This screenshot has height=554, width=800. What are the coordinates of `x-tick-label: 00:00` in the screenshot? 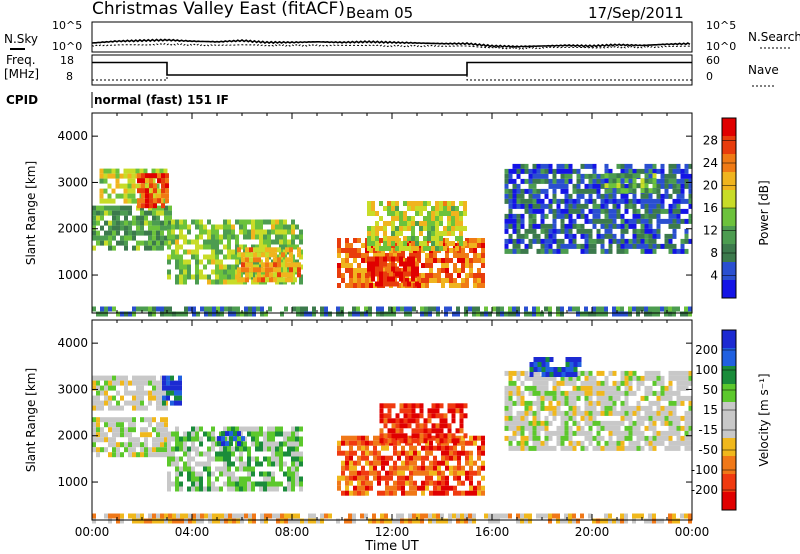 It's located at (692, 532).